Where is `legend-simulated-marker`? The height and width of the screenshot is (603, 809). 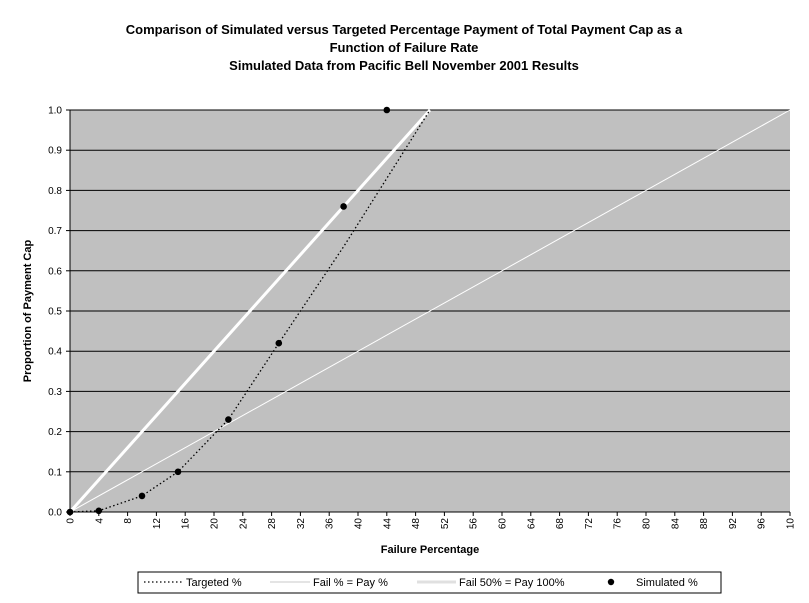
legend-simulated-marker is located at coordinates (611, 582).